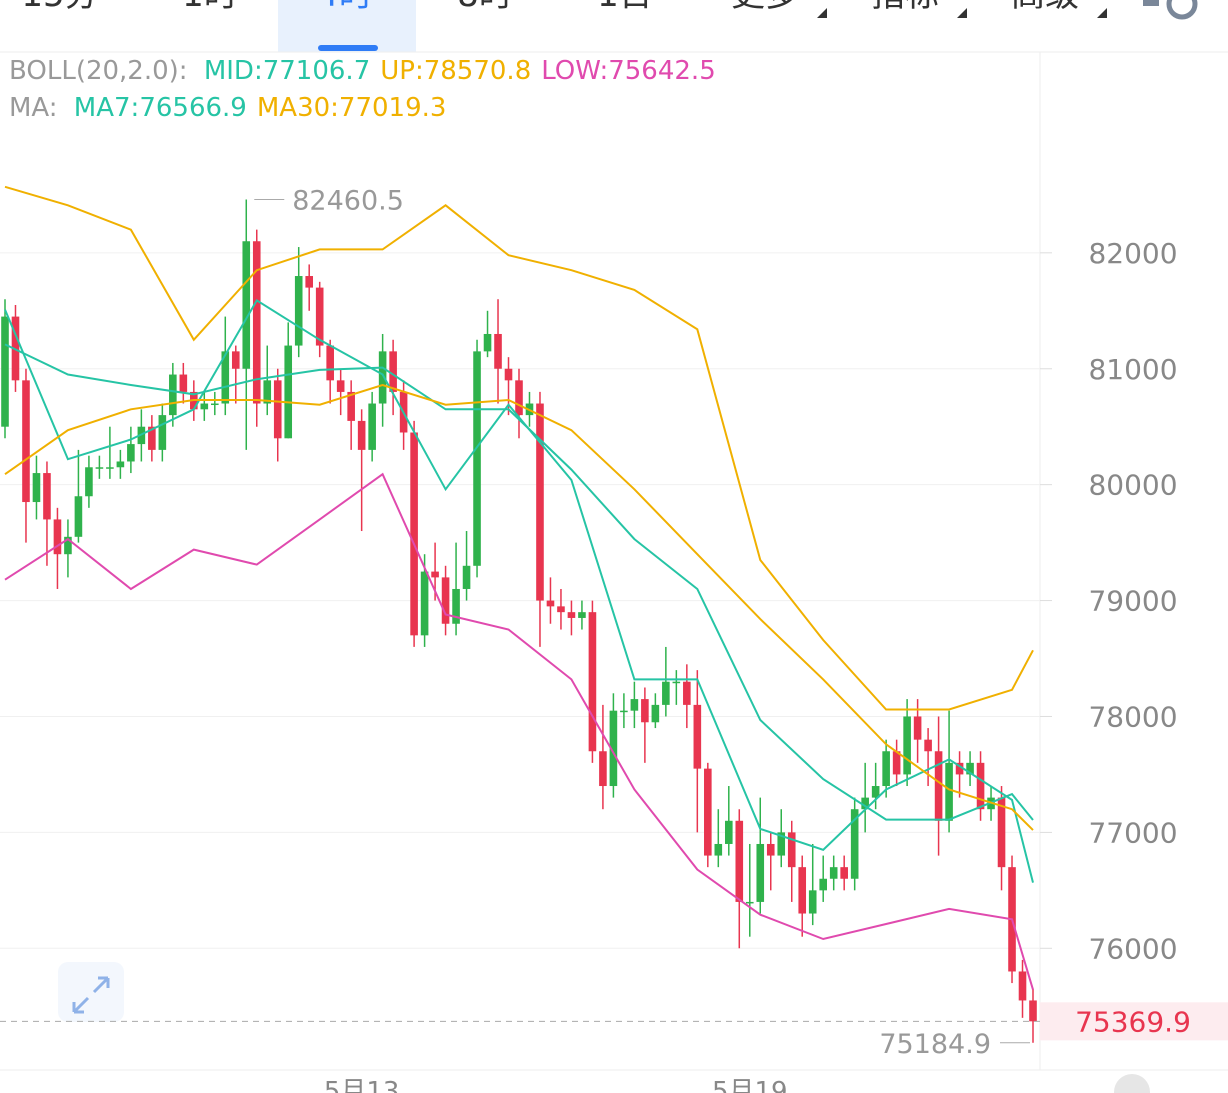  I want to click on tab: 高级, so click(1045, 7).